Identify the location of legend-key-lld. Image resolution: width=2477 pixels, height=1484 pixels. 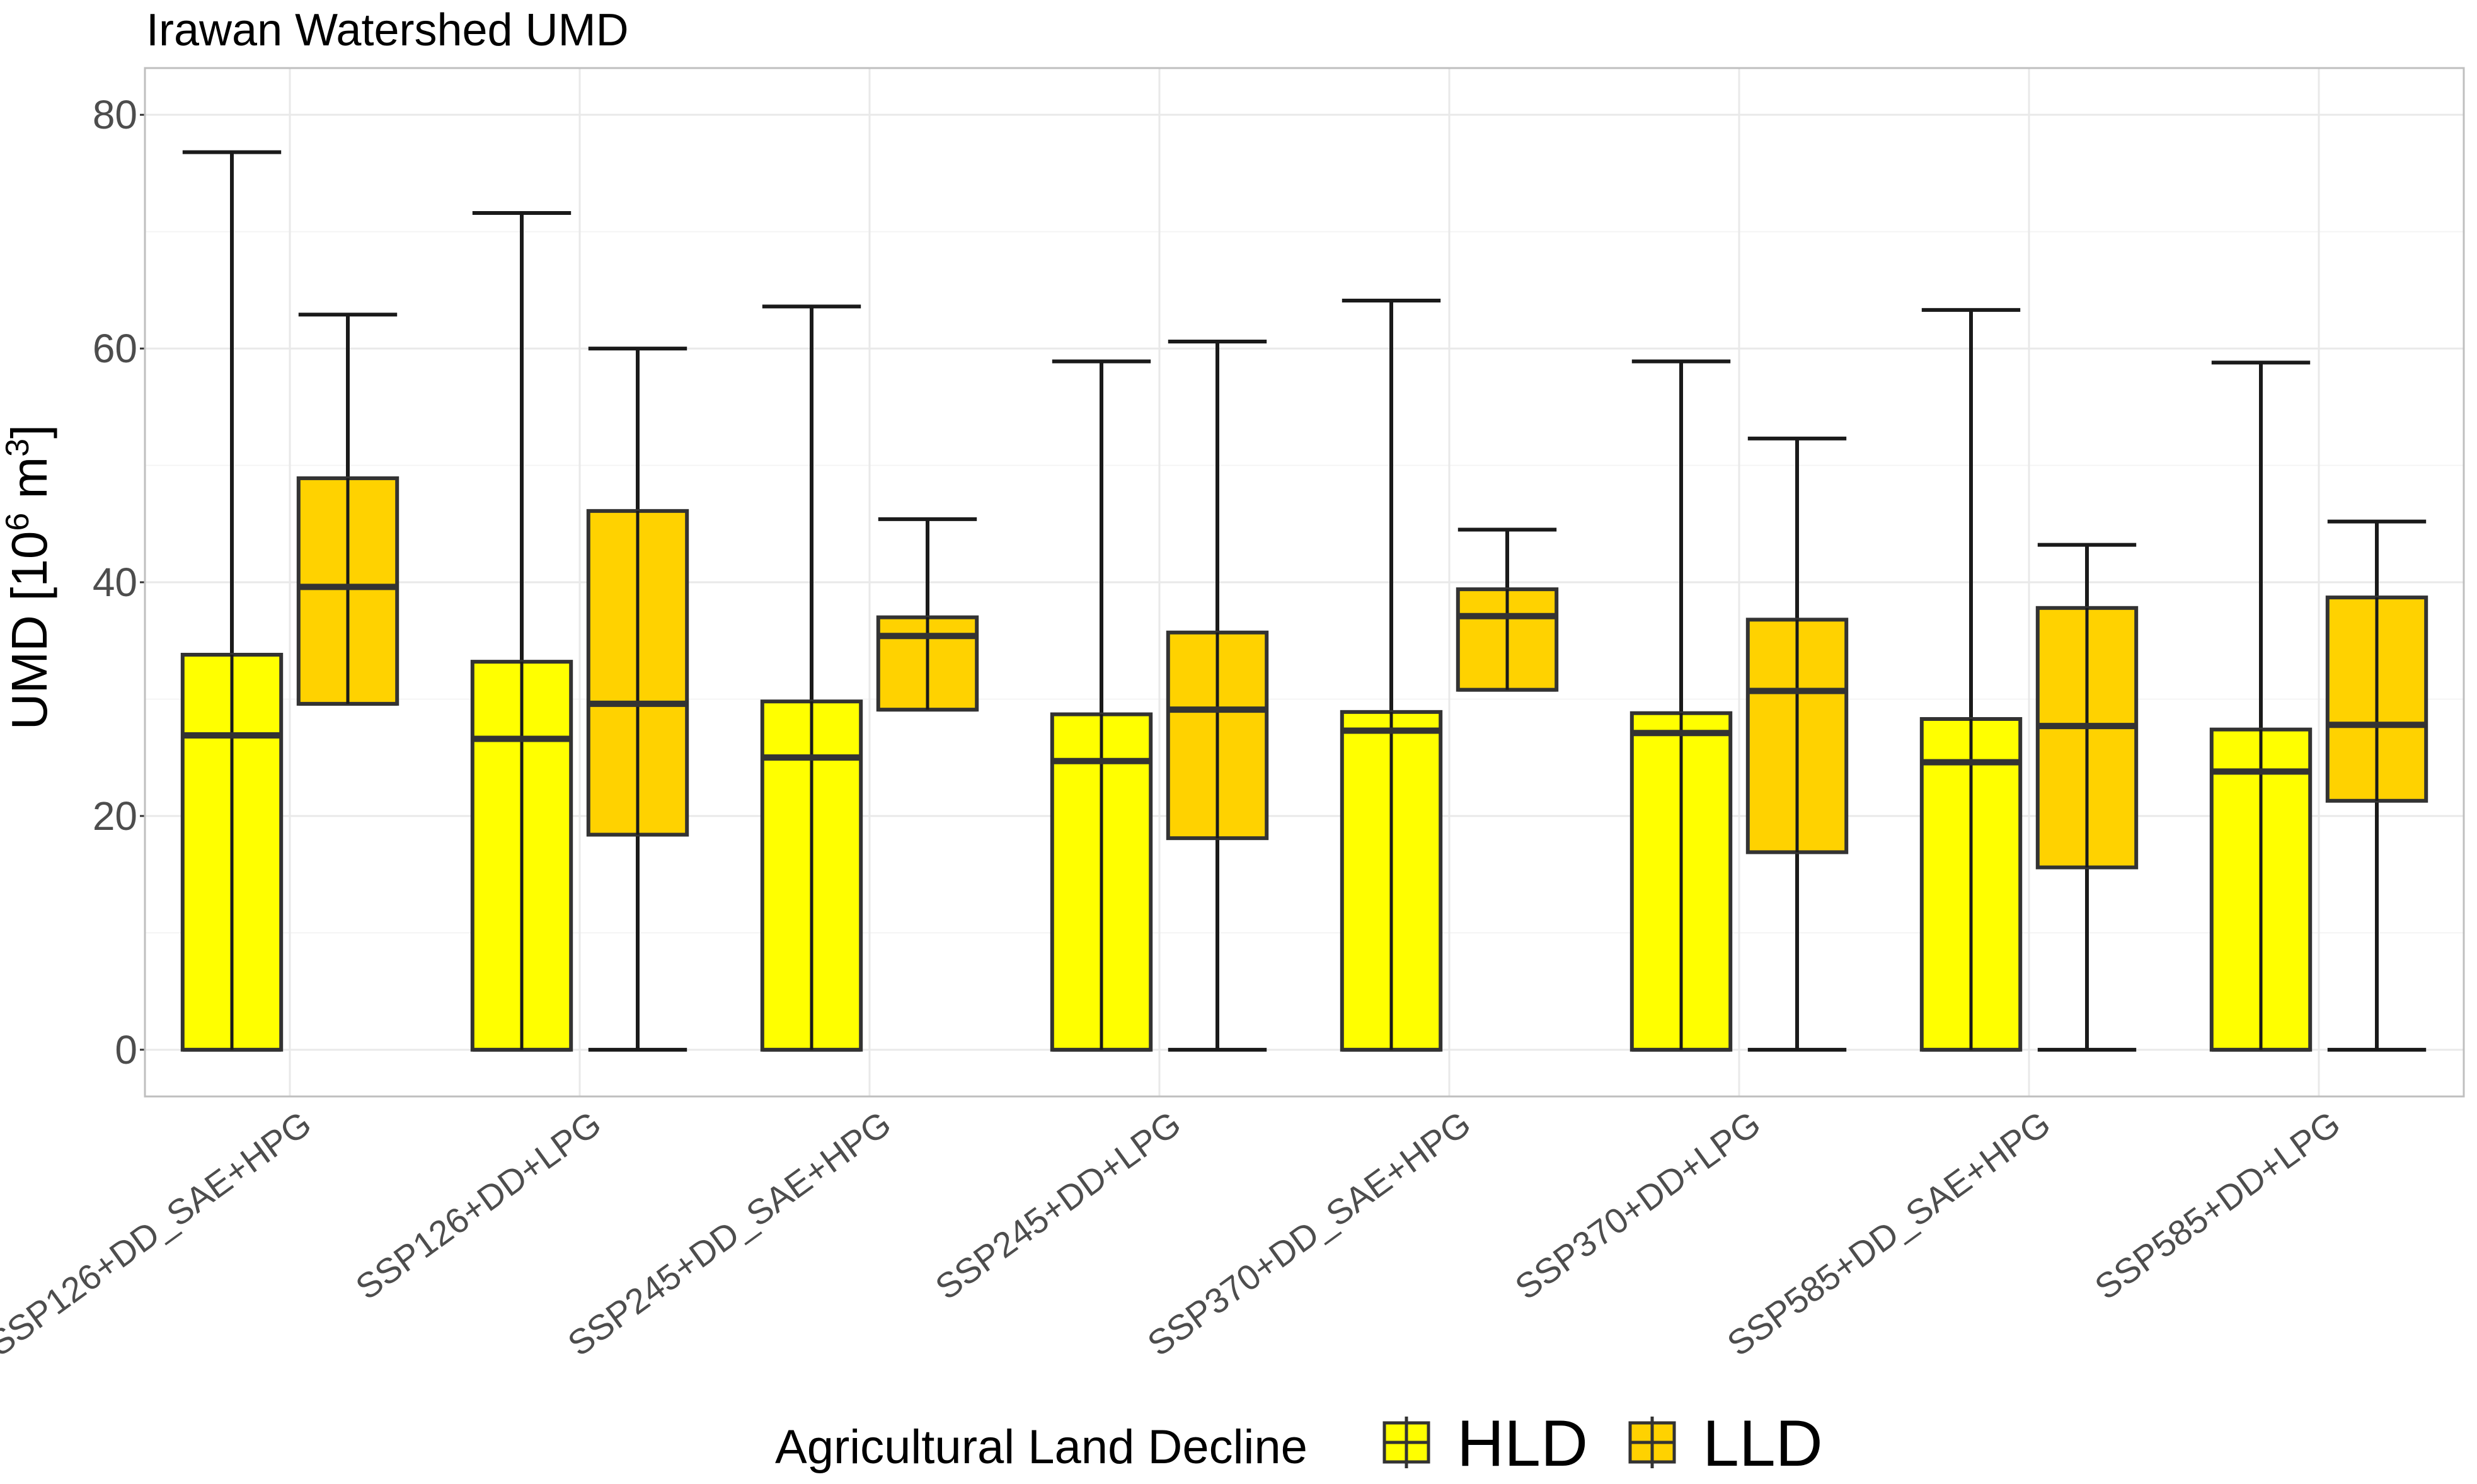
(1652, 1442).